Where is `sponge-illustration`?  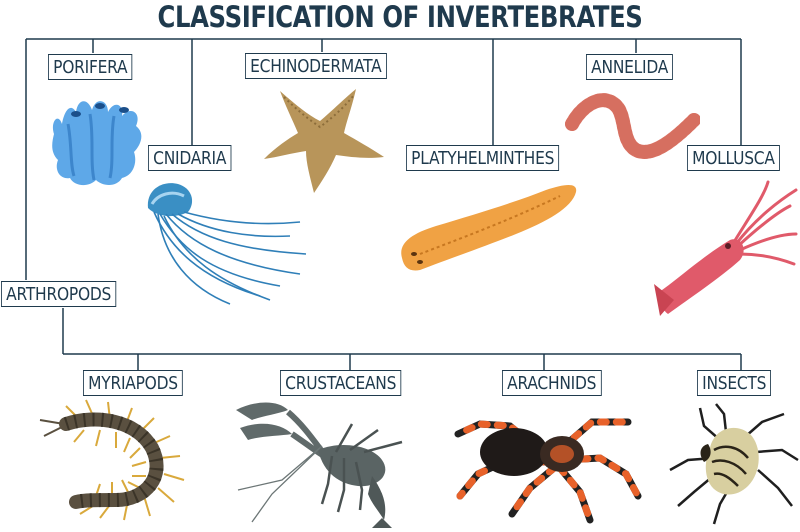 sponge-illustration is located at coordinates (97, 143).